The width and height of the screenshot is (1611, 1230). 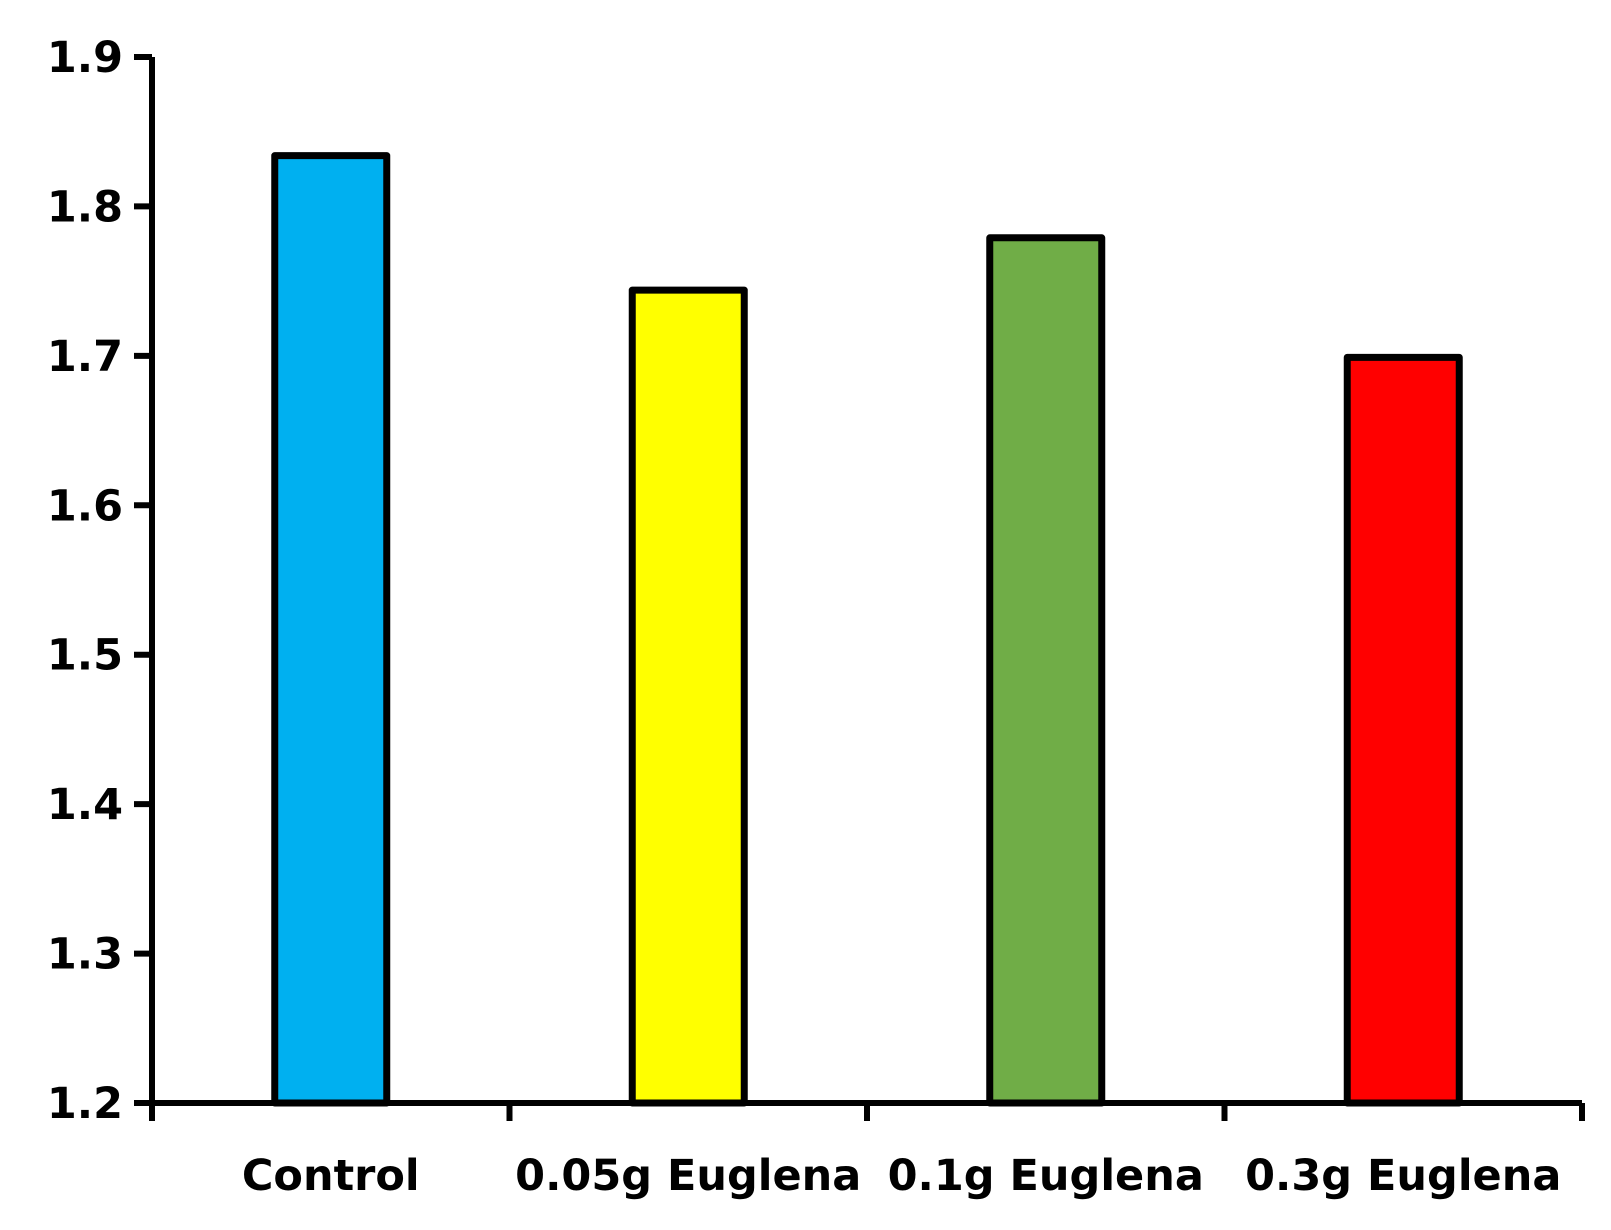 What do you see at coordinates (85, 58) in the screenshot?
I see `y-tick-label: 1.9` at bounding box center [85, 58].